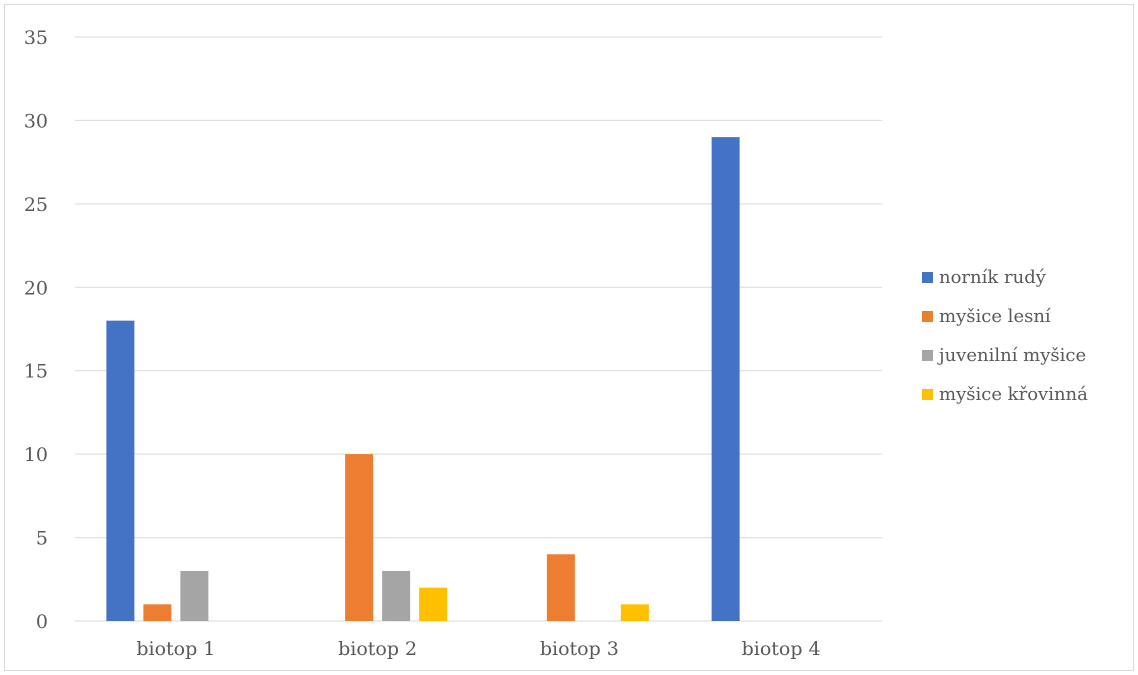  What do you see at coordinates (579, 649) in the screenshot?
I see `x-tick-label: biotop 3` at bounding box center [579, 649].